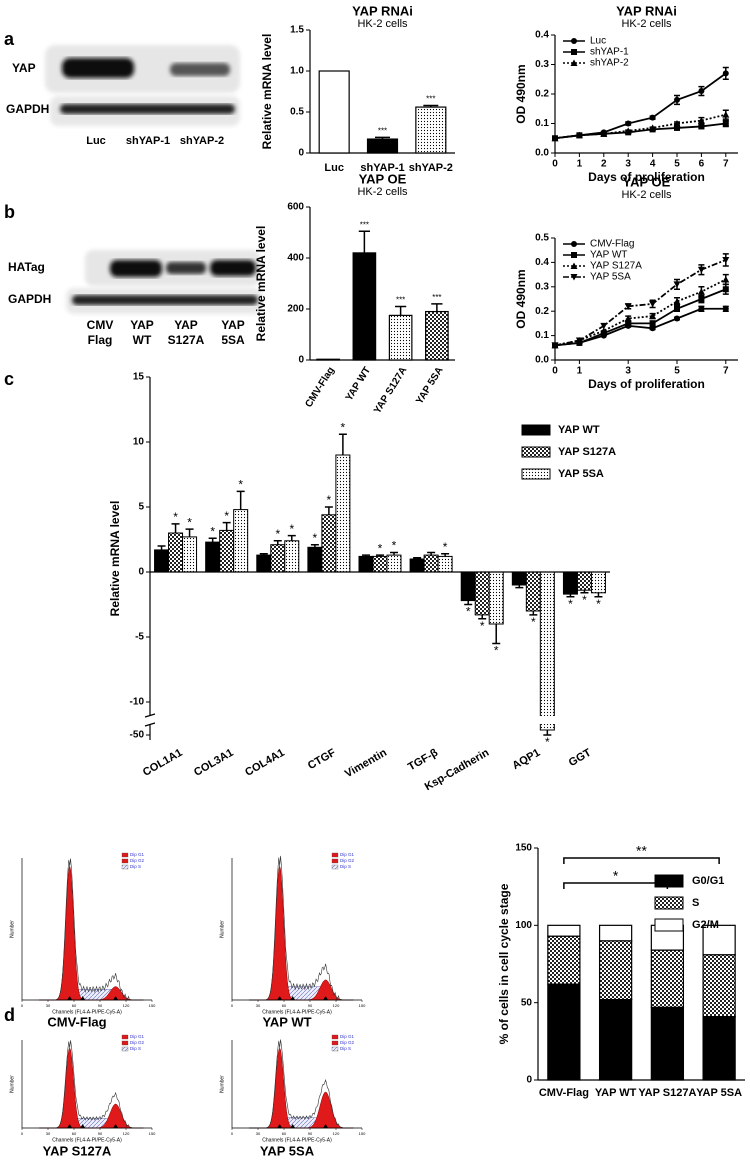 This screenshot has width=750, height=1161. Describe the element at coordinates (295, 207) in the screenshot. I see `y-tick-label: 600` at that location.